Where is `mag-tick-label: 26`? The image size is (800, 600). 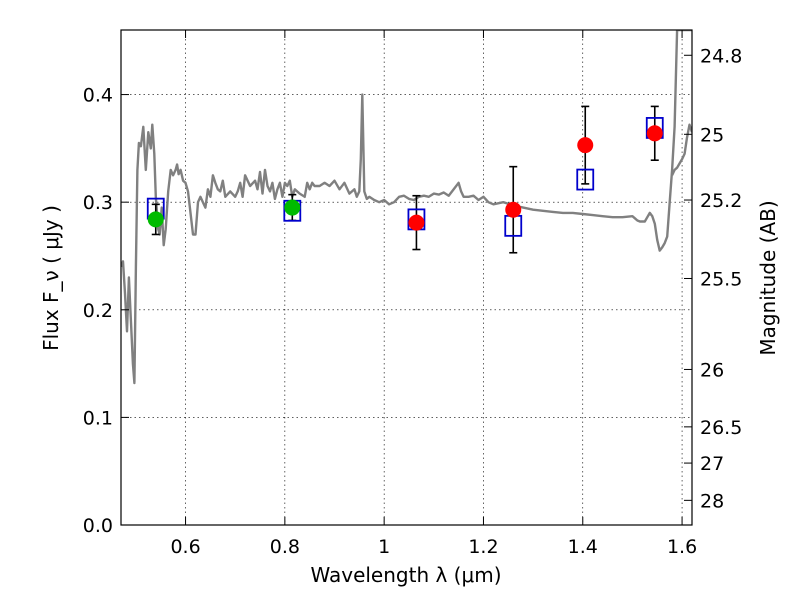
mag-tick-label: 26 is located at coordinates (712, 370).